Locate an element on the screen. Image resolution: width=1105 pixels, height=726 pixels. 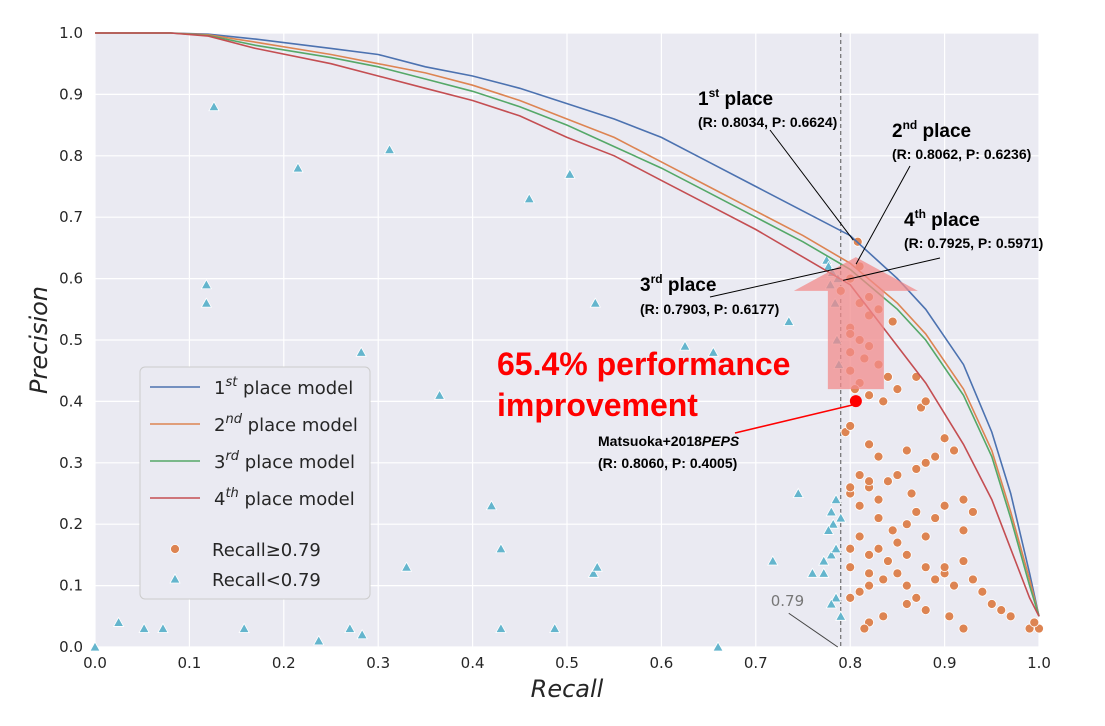
x-tick-label: 0.1 is located at coordinates (189, 663).